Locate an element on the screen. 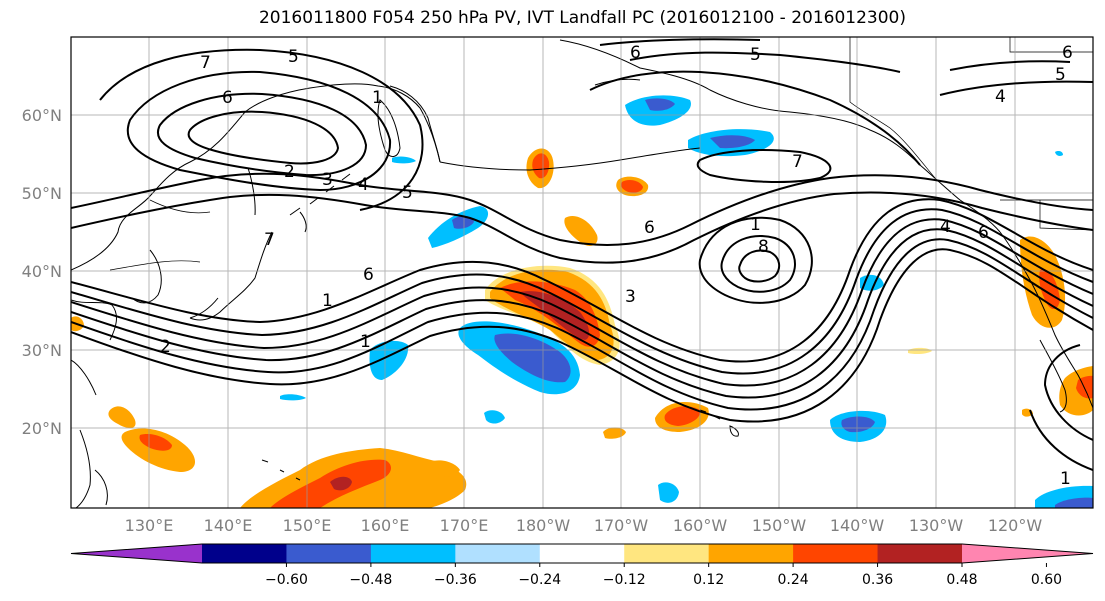 The image size is (1105, 601). lat-label: 20°N is located at coordinates (42, 428).